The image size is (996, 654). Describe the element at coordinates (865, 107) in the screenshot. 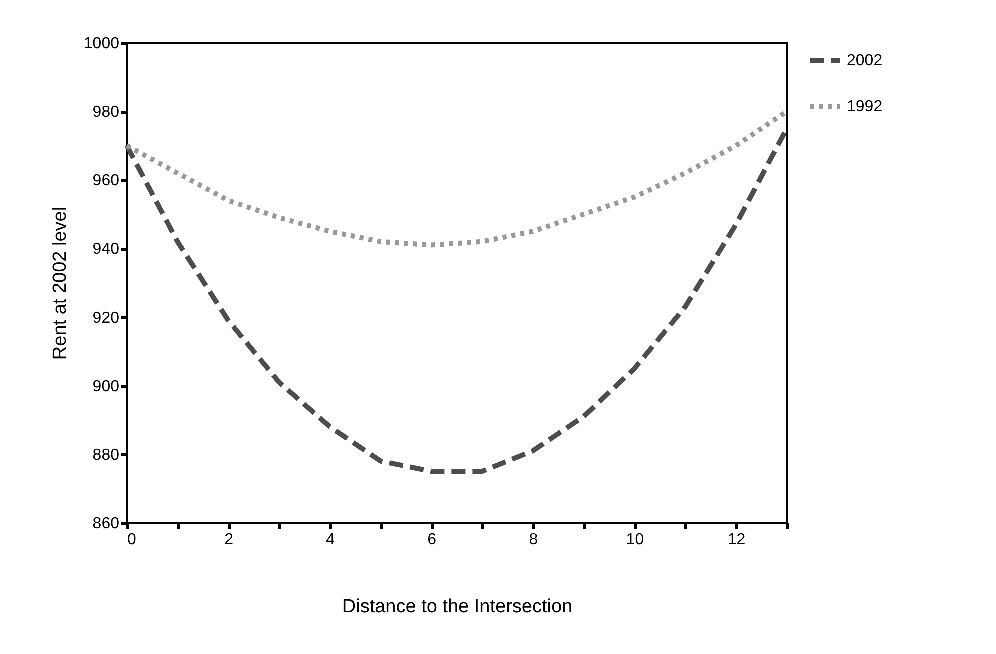

I see `legend-label: 1992` at that location.